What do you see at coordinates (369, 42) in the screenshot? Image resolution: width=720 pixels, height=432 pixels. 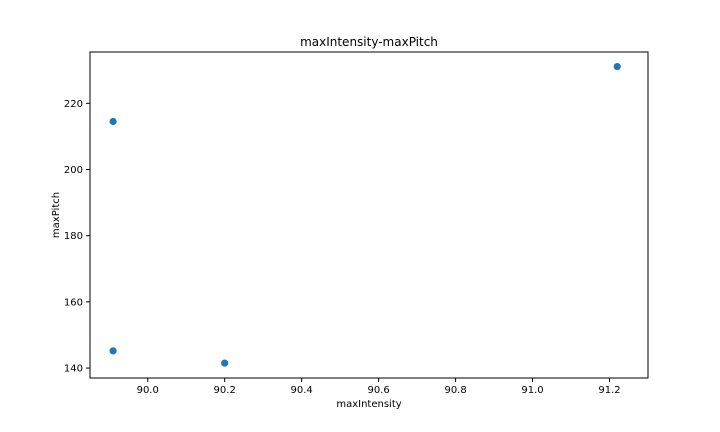 I see `chart-title: maxIntensity-maxPitch` at bounding box center [369, 42].